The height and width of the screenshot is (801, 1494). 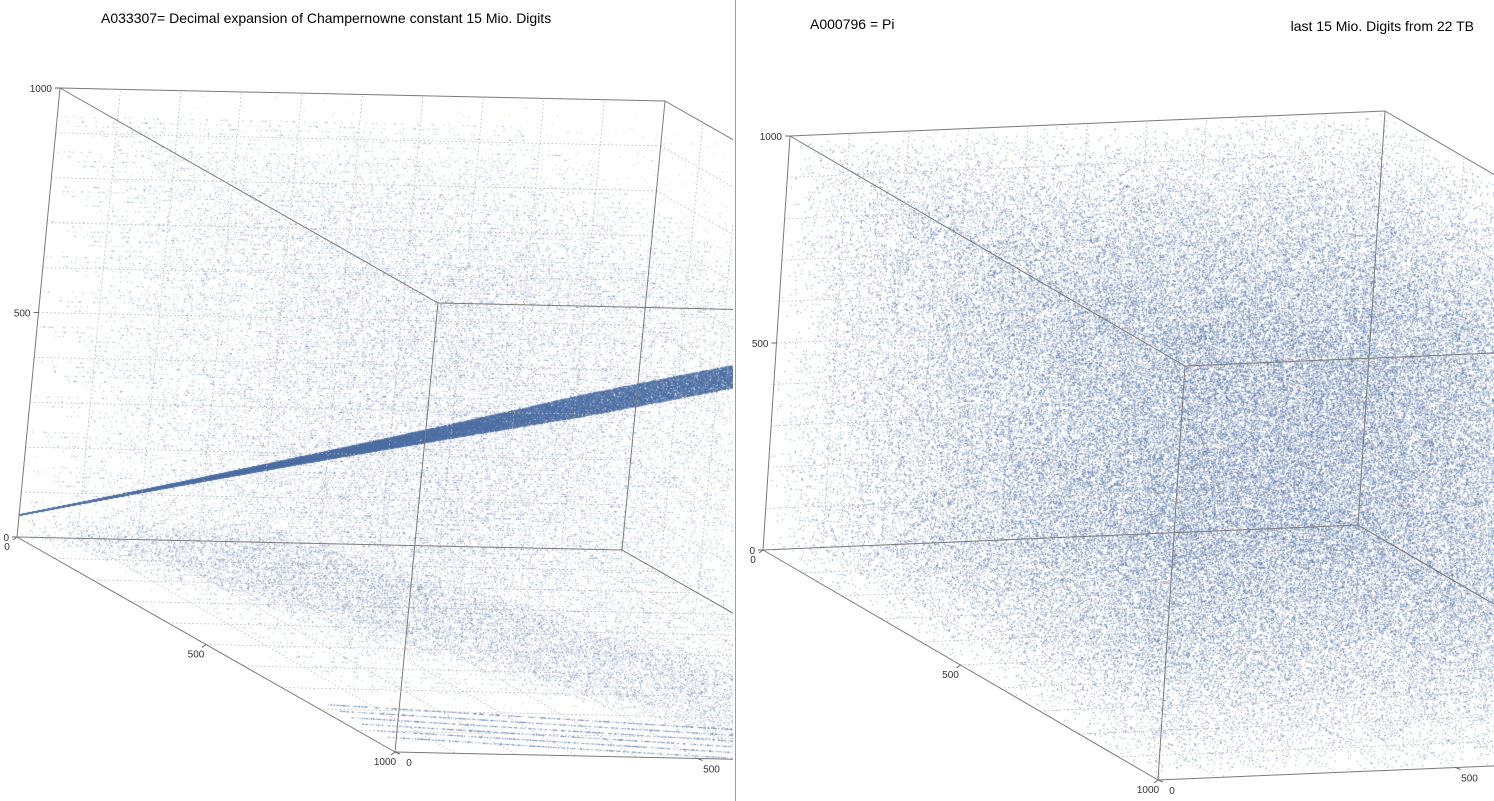 I want to click on pi-x-tick, so click(x=958, y=666).